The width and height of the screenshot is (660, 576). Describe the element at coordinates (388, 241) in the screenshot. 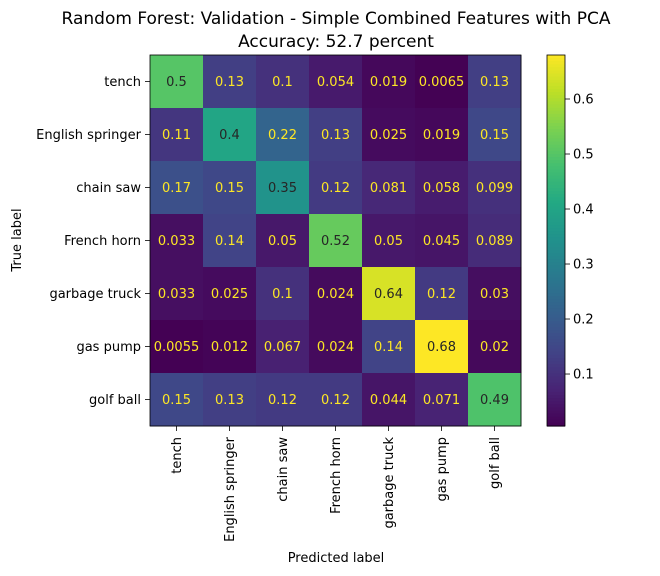

I see `cell-value-label: 0.05` at that location.